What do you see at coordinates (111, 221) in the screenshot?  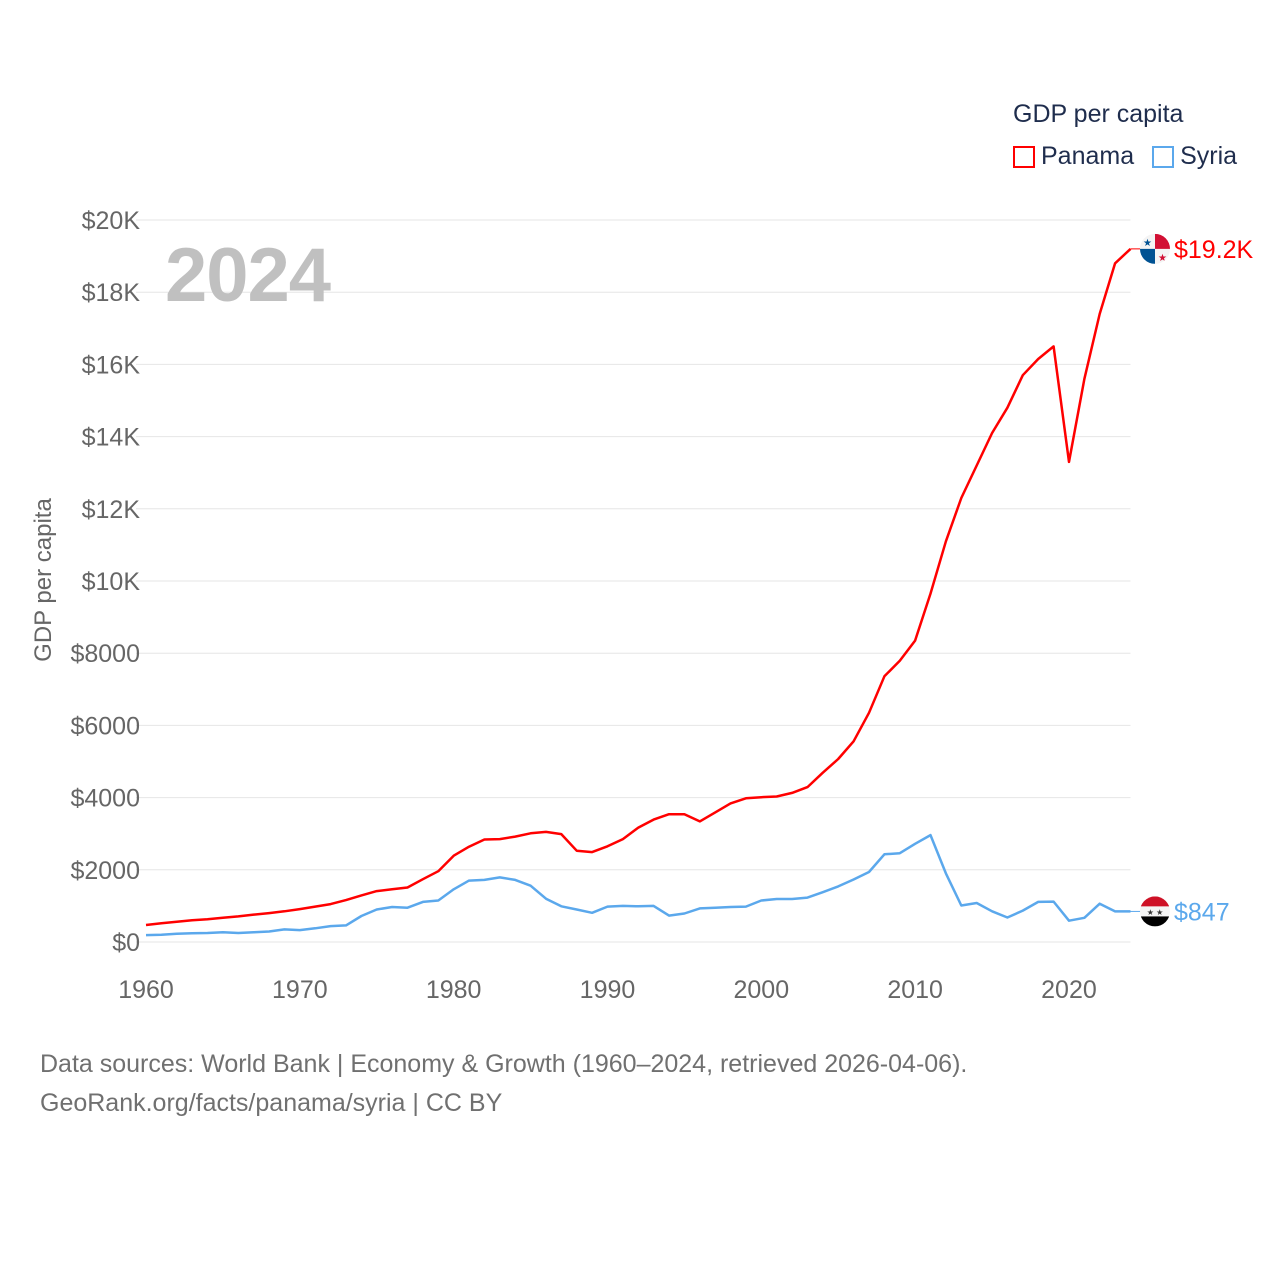 I see `y-tick-label: $20K` at bounding box center [111, 221].